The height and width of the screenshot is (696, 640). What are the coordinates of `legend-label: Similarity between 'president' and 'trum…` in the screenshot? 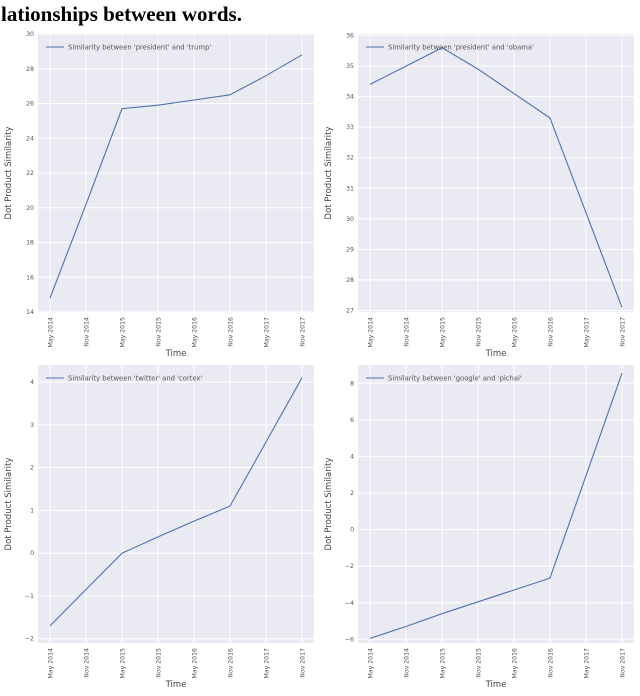 It's located at (139, 48).